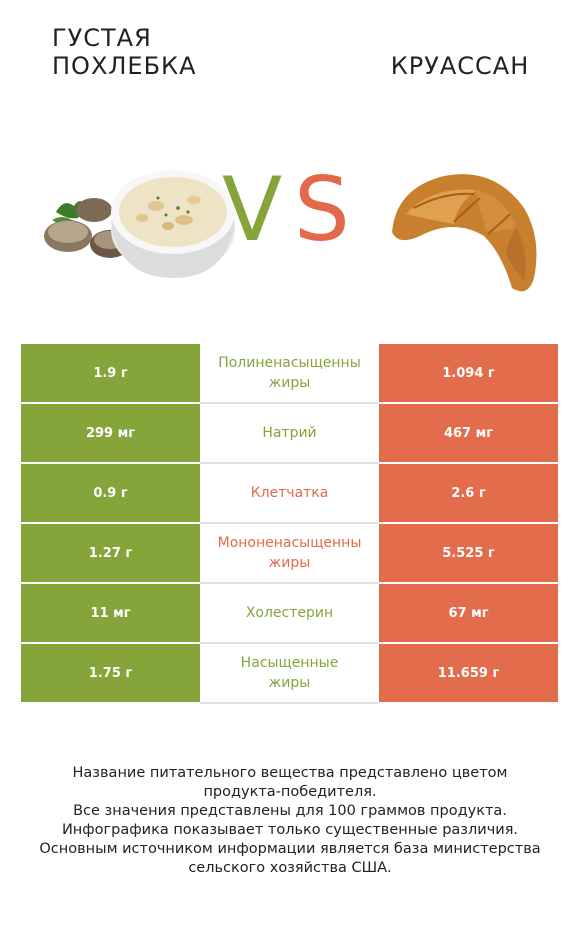  What do you see at coordinates (110, 553) in the screenshot?
I see `left-value: 1.27 г` at bounding box center [110, 553].